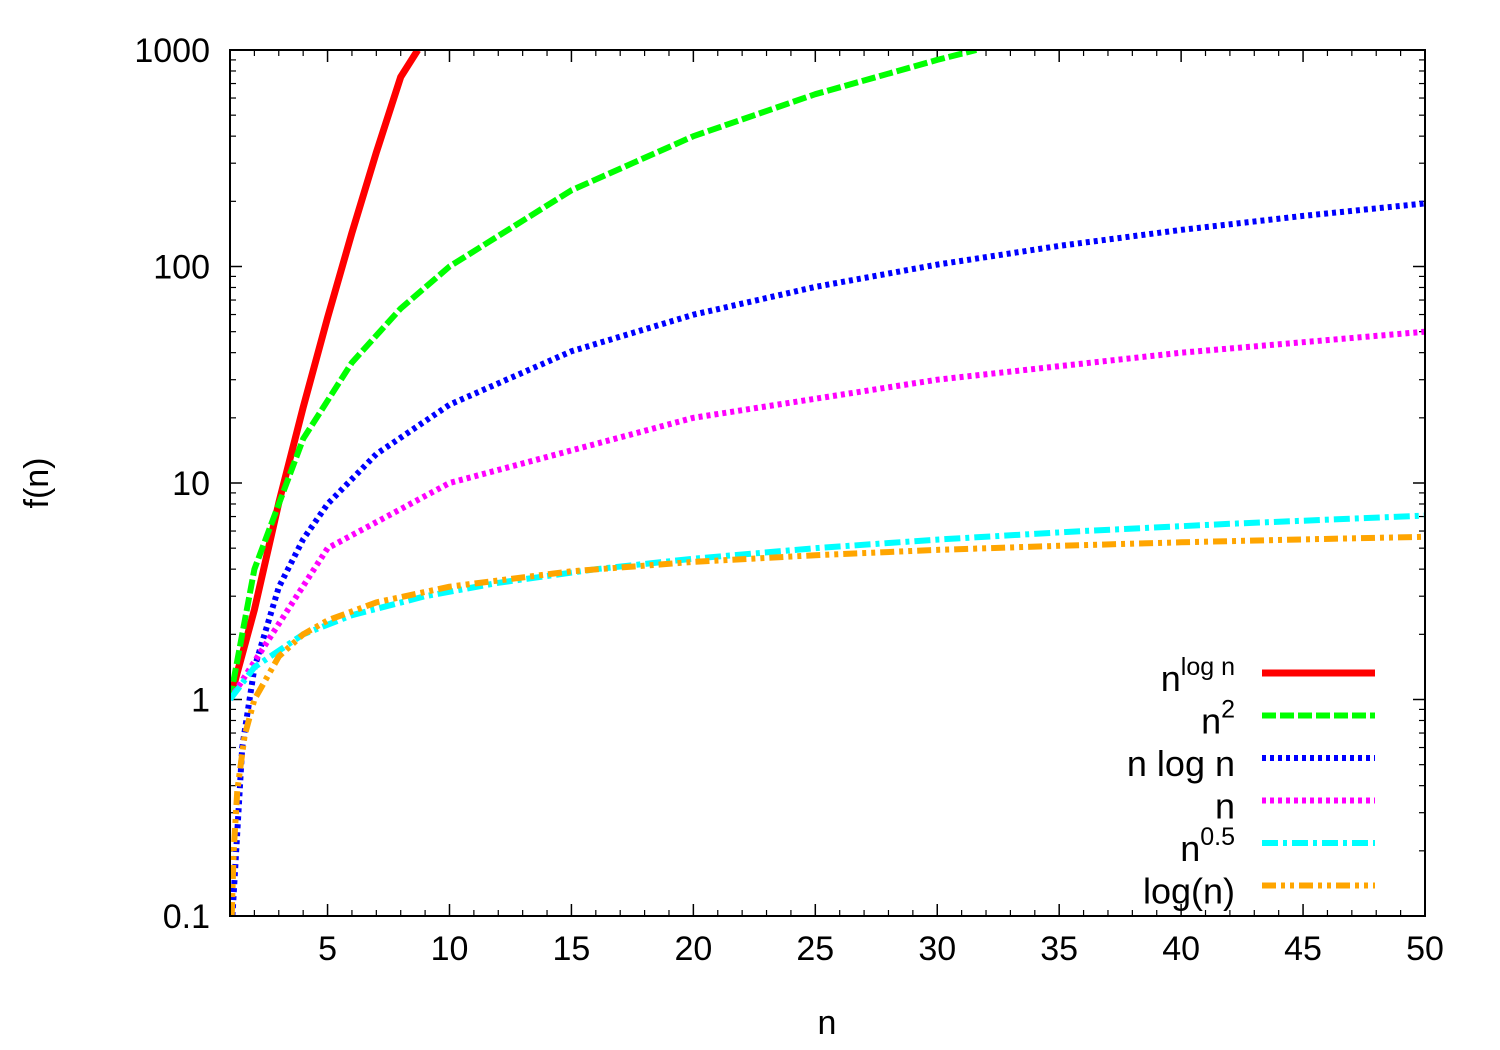 The image size is (1500, 1050). What do you see at coordinates (572, 949) in the screenshot?
I see `x-tick-label: 15` at bounding box center [572, 949].